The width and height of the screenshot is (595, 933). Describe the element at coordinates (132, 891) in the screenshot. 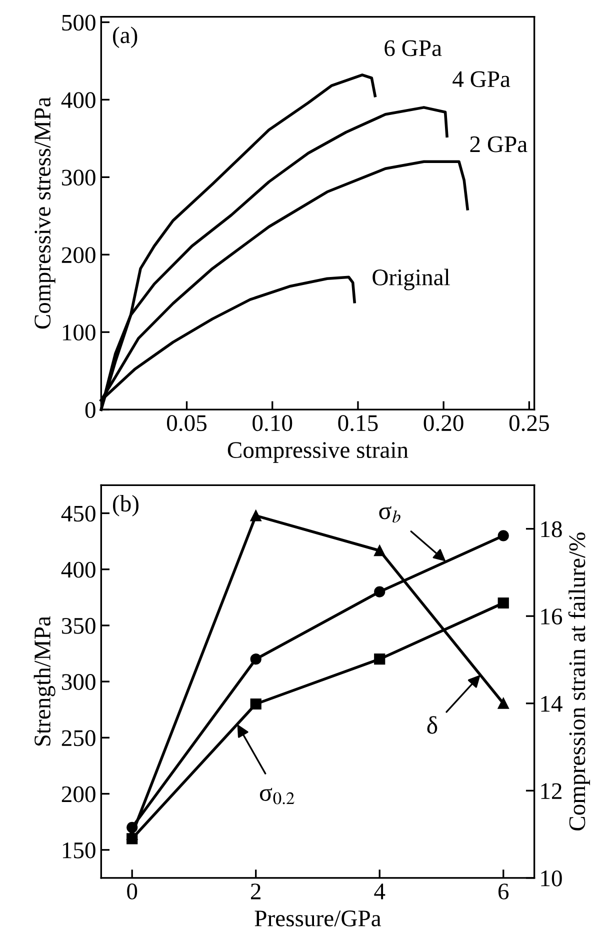

I see `x-tick-label: 0` at that location.